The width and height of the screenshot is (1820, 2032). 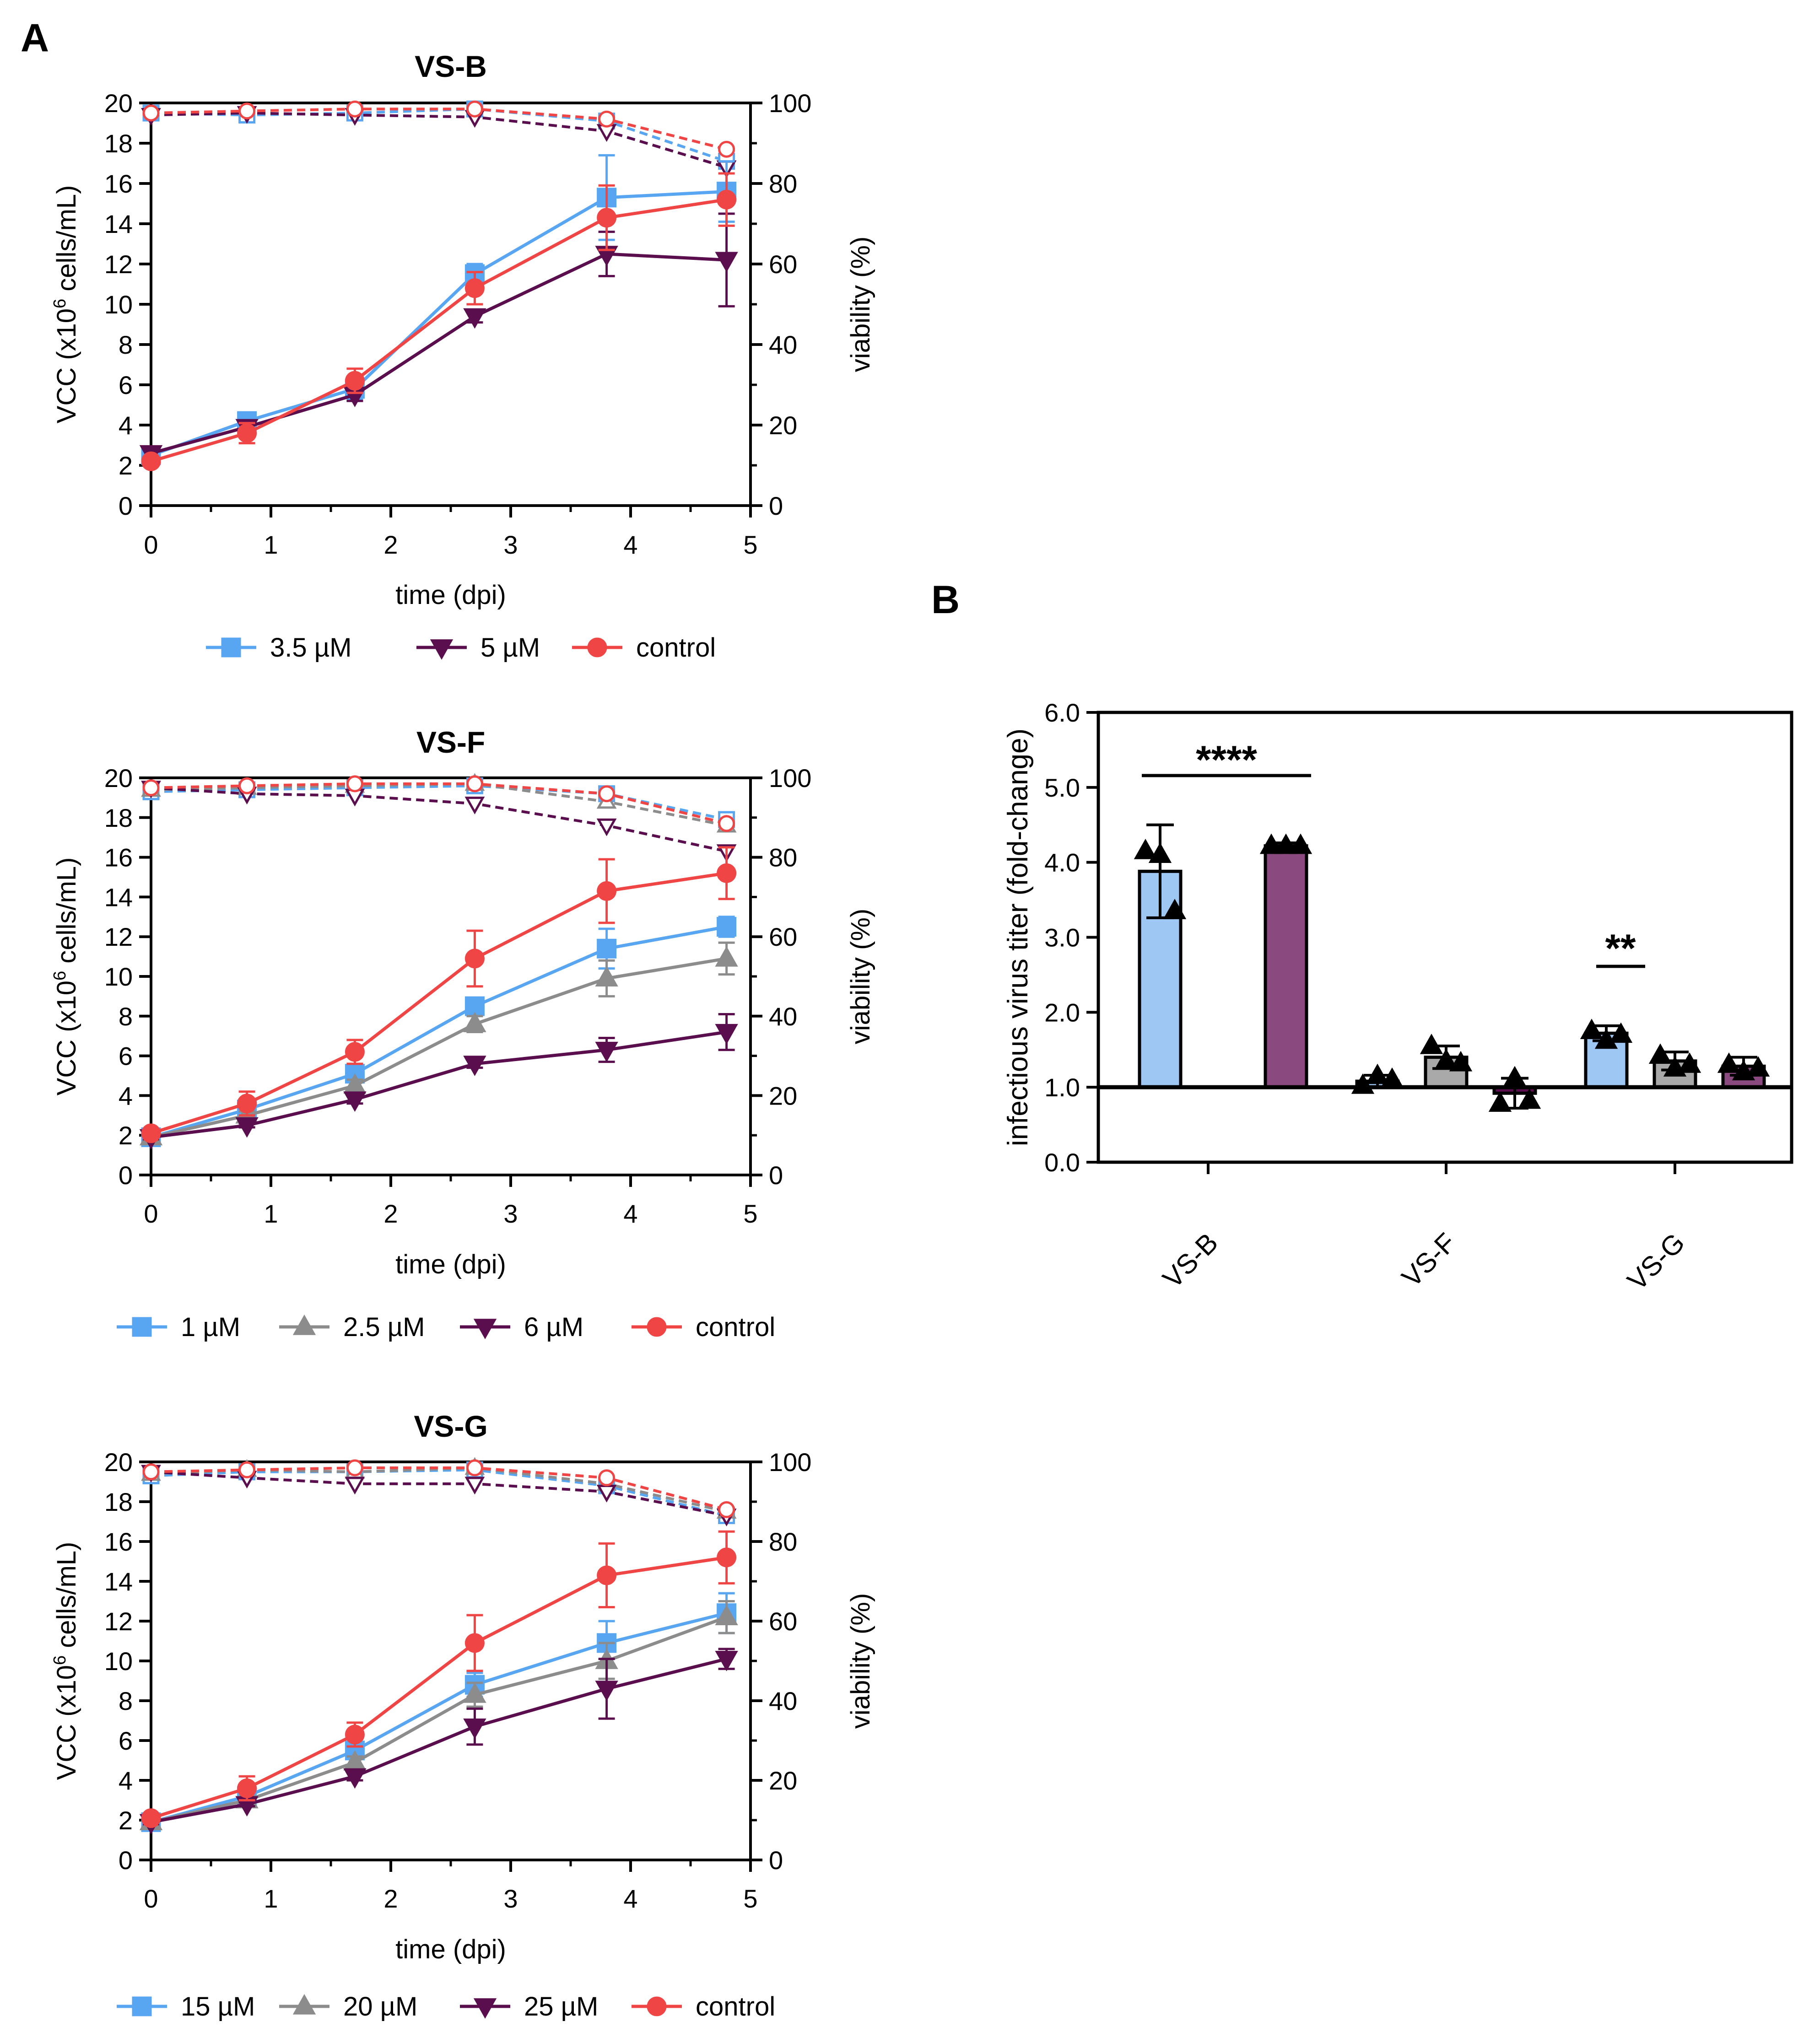 I want to click on significance-label: **, so click(x=1620, y=949).